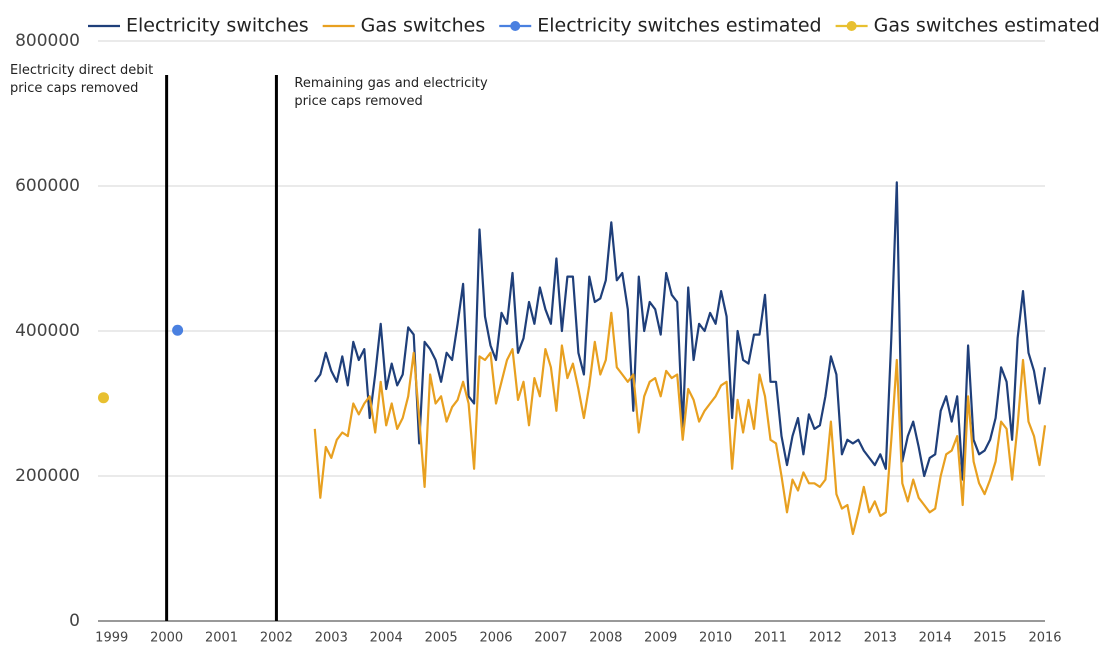 This screenshot has height=646, width=1118. I want to click on y-tick-label: 800000, so click(47, 41).